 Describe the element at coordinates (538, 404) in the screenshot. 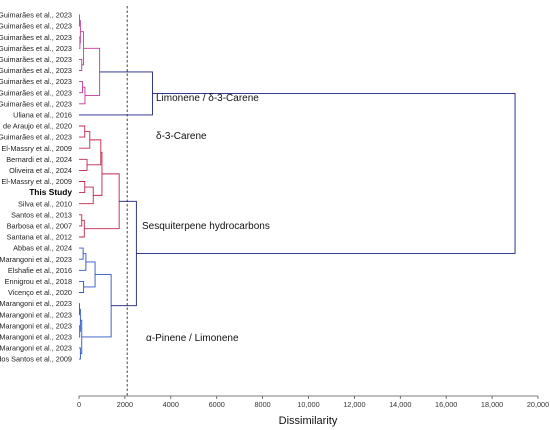

I see `x-tick-label: 20,000` at that location.